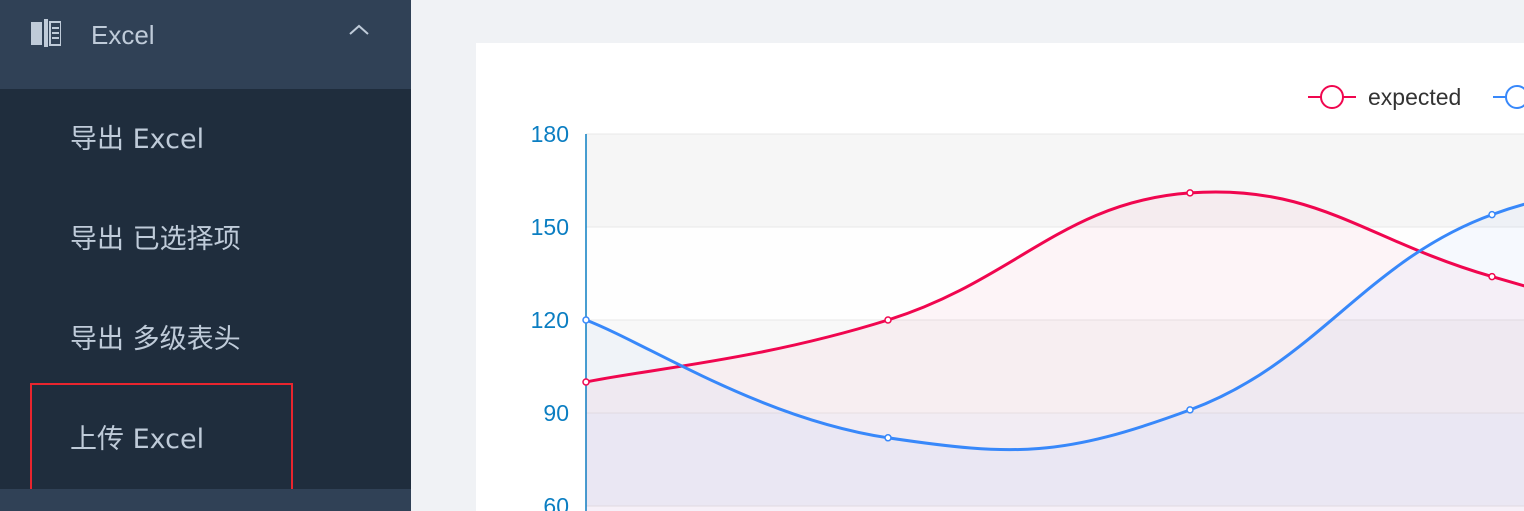 This screenshot has height=511, width=1524. What do you see at coordinates (205, 440) in the screenshot?
I see `menu-item-upload-excel: 上传 Excel` at bounding box center [205, 440].